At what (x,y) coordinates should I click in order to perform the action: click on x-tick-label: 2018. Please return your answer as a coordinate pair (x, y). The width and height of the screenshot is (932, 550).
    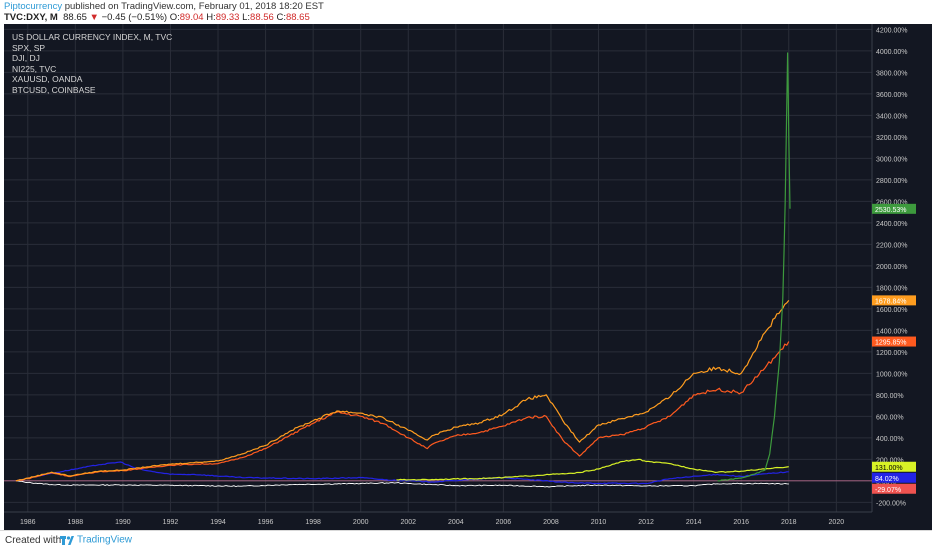
    Looking at the image, I should click on (789, 522).